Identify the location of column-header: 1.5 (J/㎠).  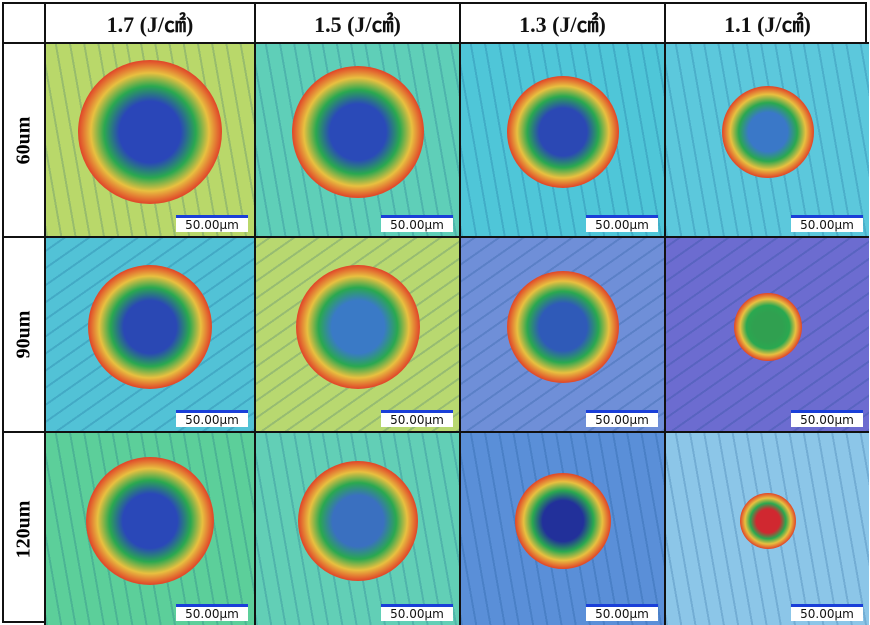
(358, 24).